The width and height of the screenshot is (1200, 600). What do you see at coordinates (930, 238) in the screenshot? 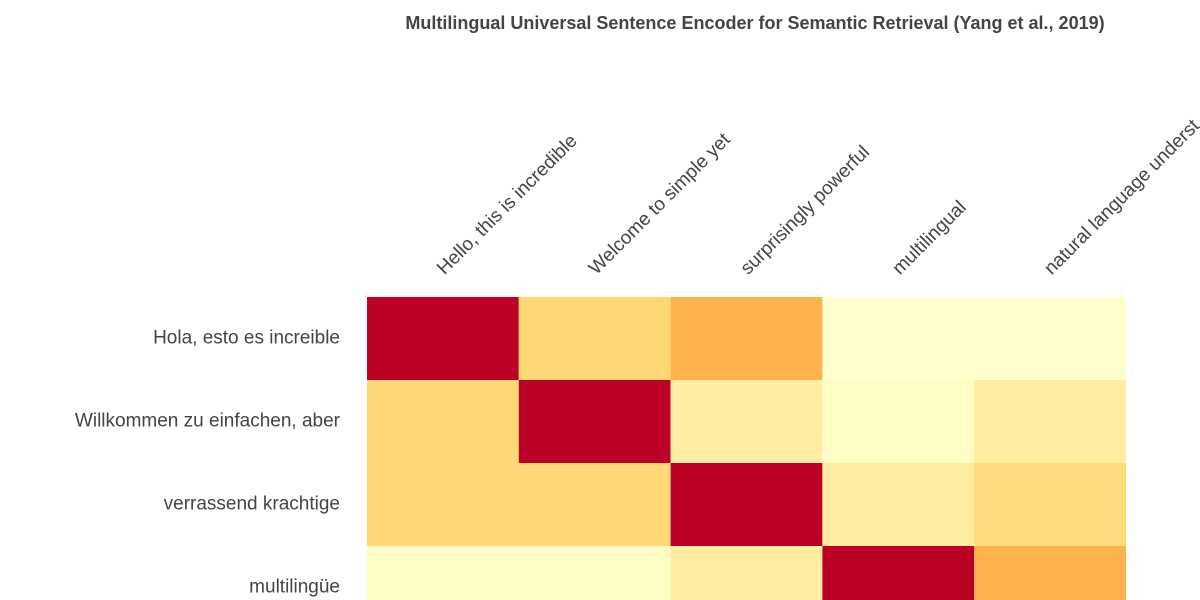
I see `x-tick-label: multilingual` at bounding box center [930, 238].